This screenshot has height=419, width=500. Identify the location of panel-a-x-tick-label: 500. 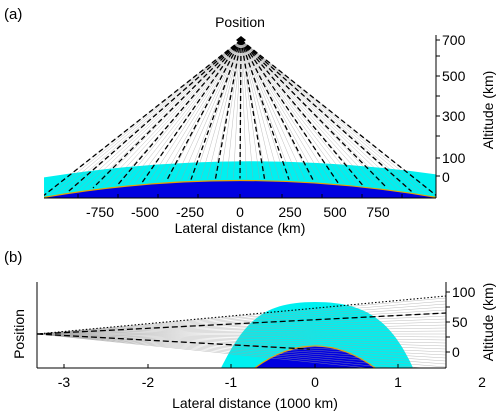
(335, 212).